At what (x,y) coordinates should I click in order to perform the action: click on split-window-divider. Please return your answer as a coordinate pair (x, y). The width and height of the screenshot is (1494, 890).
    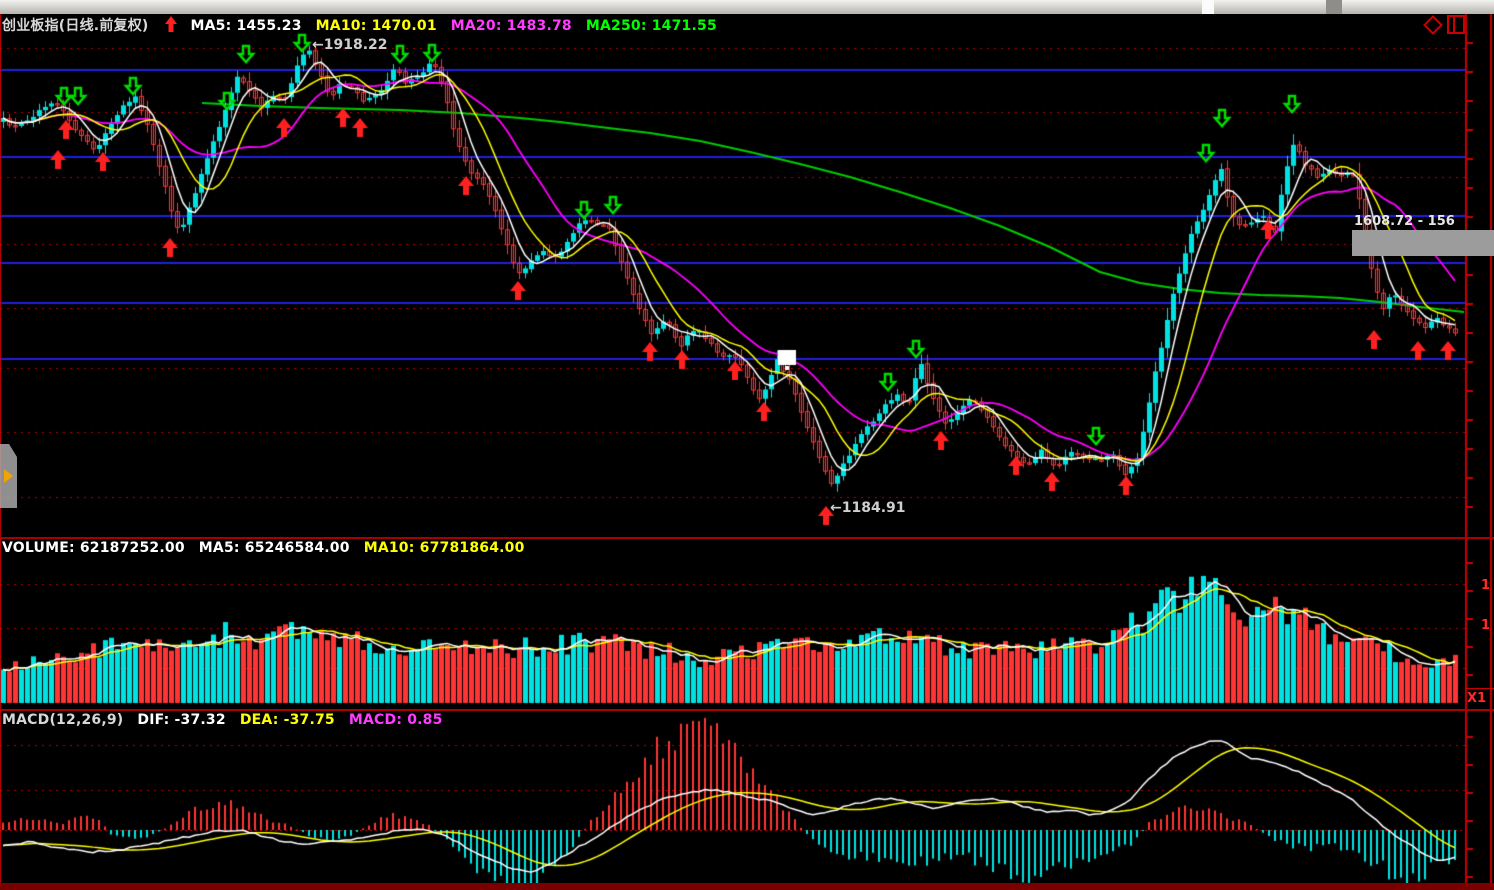
    Looking at the image, I should click on (1454, 24).